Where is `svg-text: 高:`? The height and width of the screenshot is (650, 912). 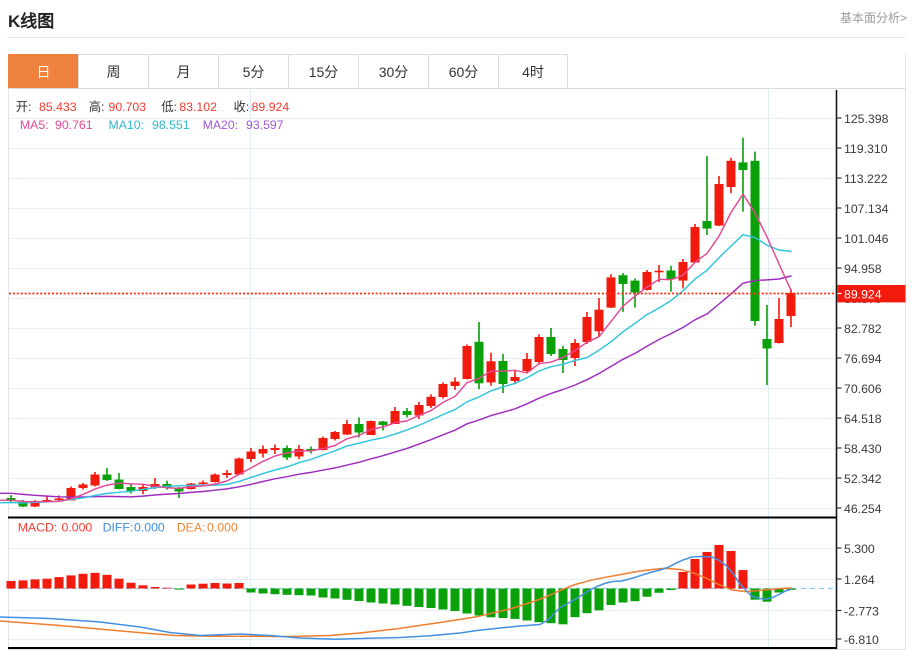
svg-text: 高: is located at coordinates (97, 106).